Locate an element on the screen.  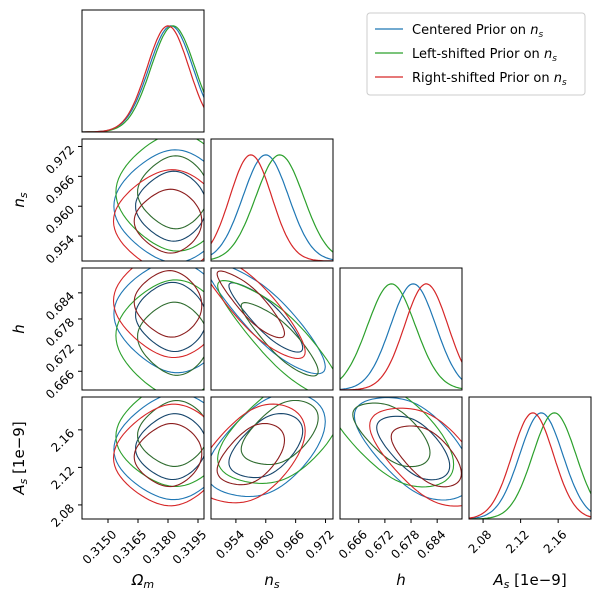
xtick-label-h-3: 0.684 is located at coordinates (431, 544).